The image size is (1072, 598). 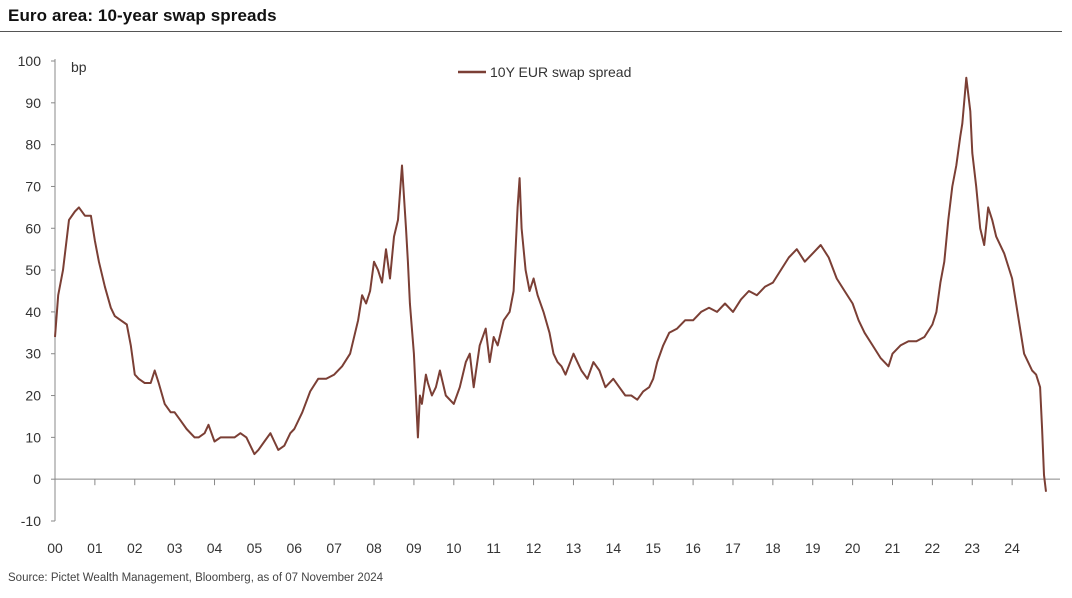 What do you see at coordinates (37, 479) in the screenshot?
I see `y-tick-label: 0` at bounding box center [37, 479].